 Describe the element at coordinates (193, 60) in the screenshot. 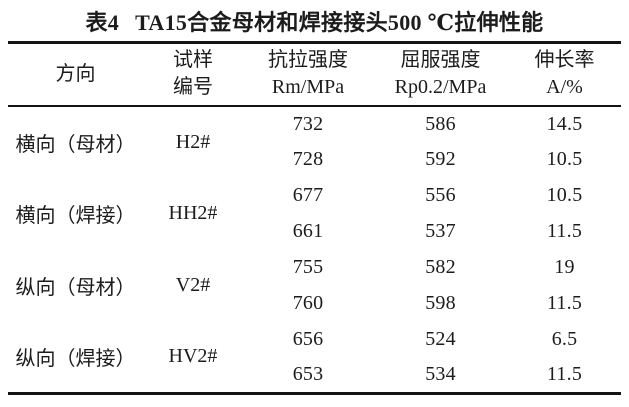

I see `header-specimen-line1: 试样` at that location.